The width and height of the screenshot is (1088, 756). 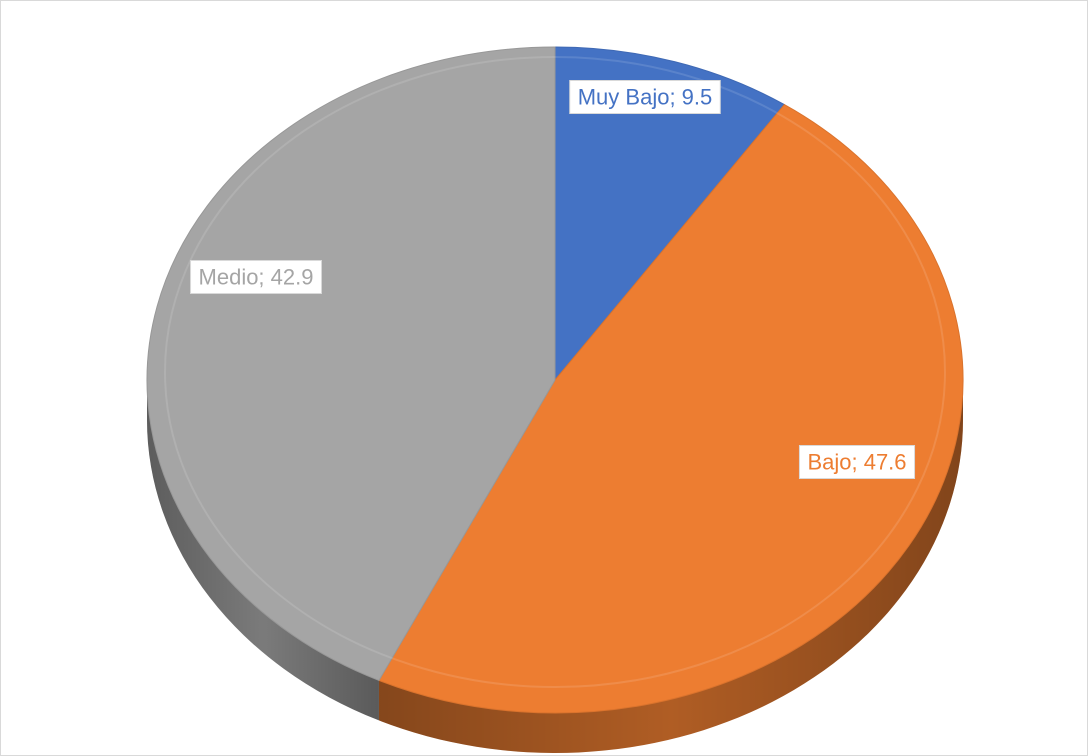 I want to click on data-label-muy-bajo: Muy Bajo; 9.5, so click(x=645, y=97).